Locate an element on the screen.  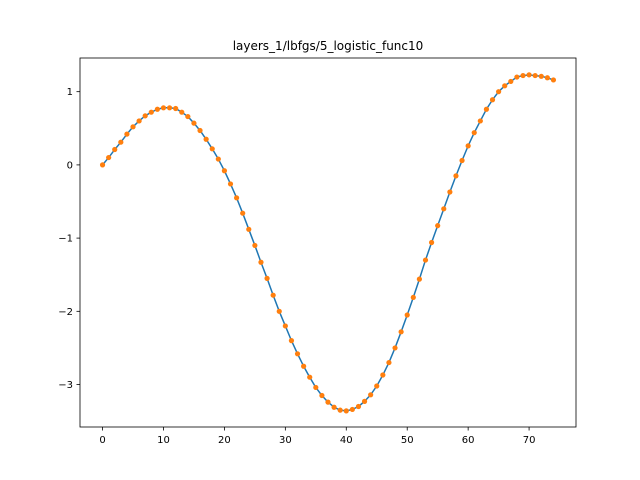
x-tick-label: 50 is located at coordinates (407, 440).